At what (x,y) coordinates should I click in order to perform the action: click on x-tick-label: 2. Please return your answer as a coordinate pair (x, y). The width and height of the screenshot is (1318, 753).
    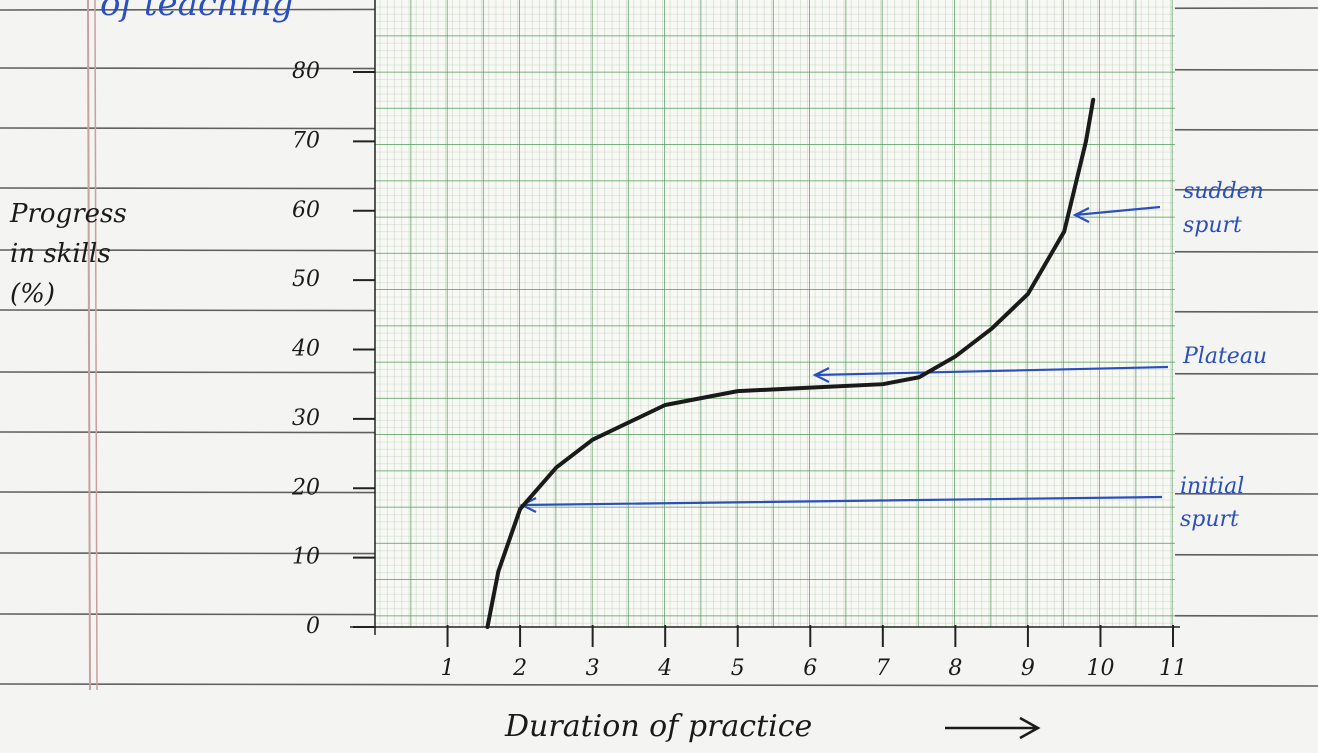
    Looking at the image, I should click on (519, 668).